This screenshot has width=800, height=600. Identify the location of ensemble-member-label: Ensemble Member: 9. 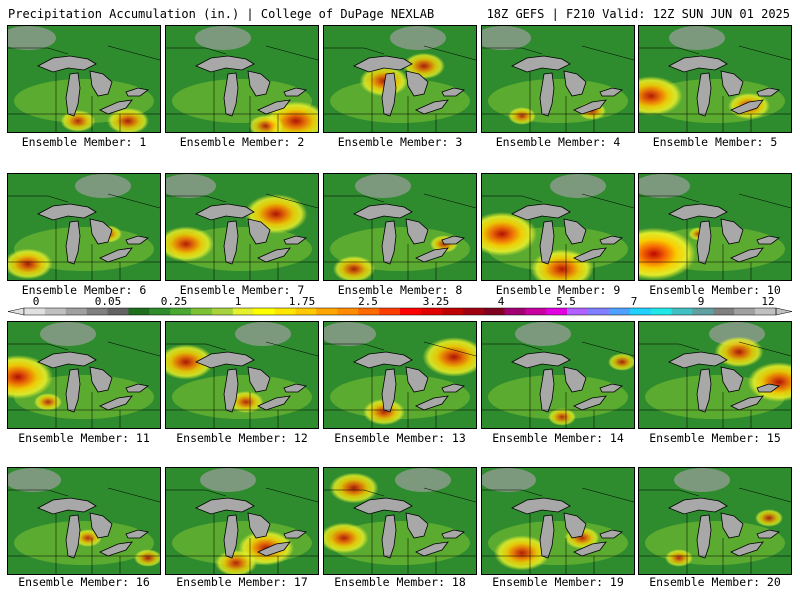
(558, 290).